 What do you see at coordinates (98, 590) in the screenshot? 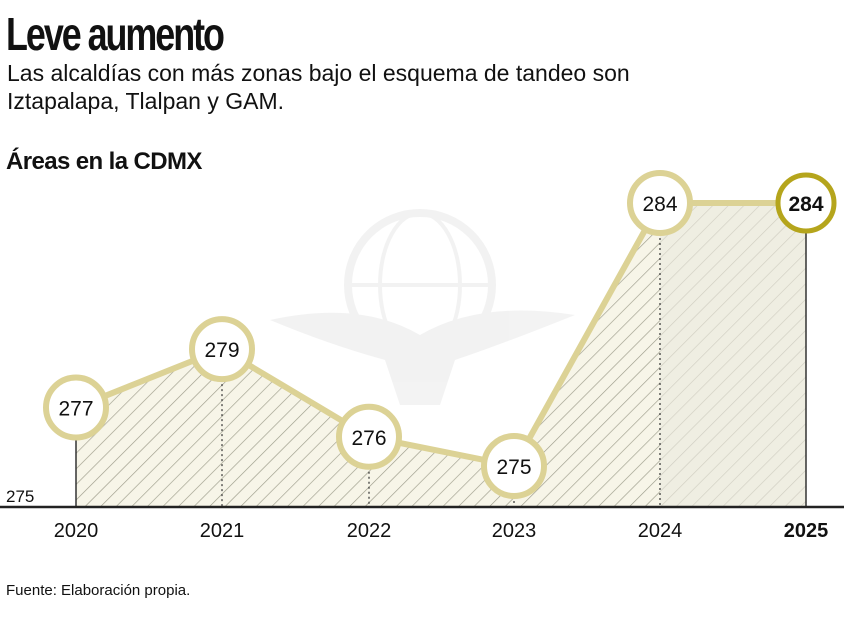
I see `source-note: Fuente: Elaboración propia.` at bounding box center [98, 590].